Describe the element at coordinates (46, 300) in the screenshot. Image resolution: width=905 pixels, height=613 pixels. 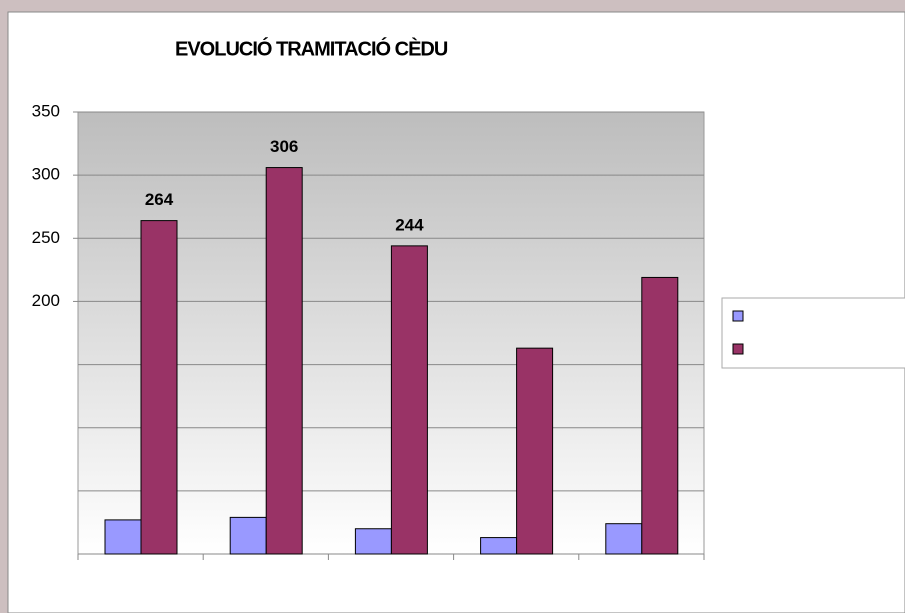
I see `y-tick-label: 200` at that location.